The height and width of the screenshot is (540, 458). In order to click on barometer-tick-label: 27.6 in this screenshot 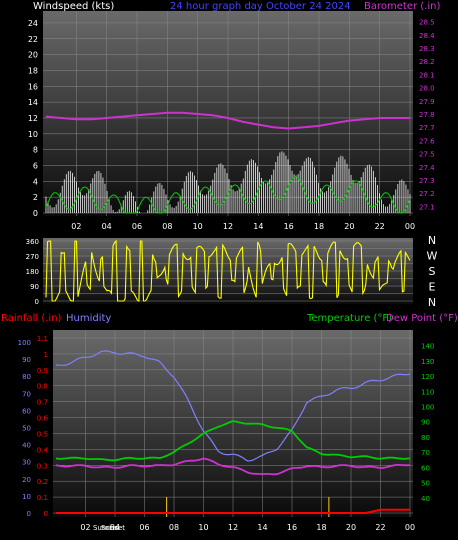, I will do `click(427, 141)`.